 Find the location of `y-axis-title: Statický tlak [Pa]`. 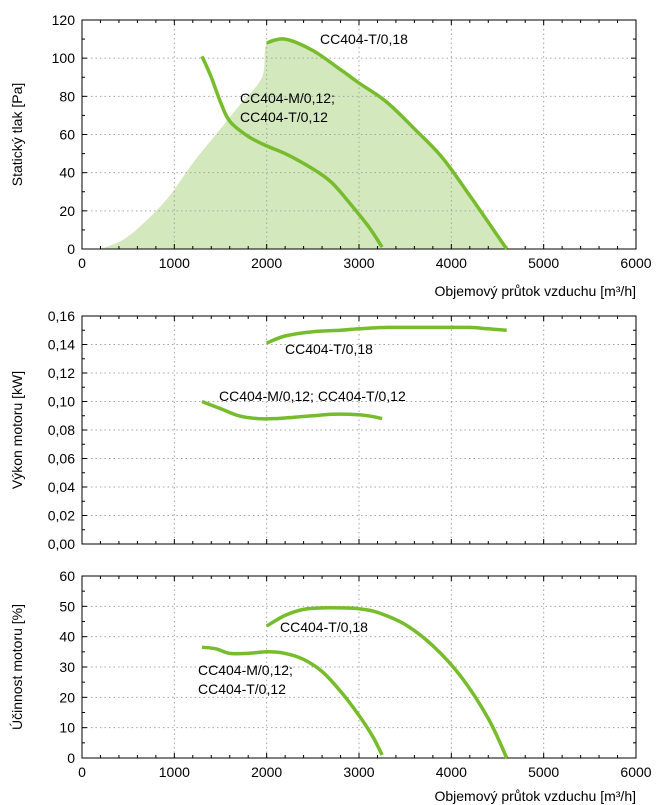

y-axis-title: Statický tlak [Pa] is located at coordinates (17, 134).